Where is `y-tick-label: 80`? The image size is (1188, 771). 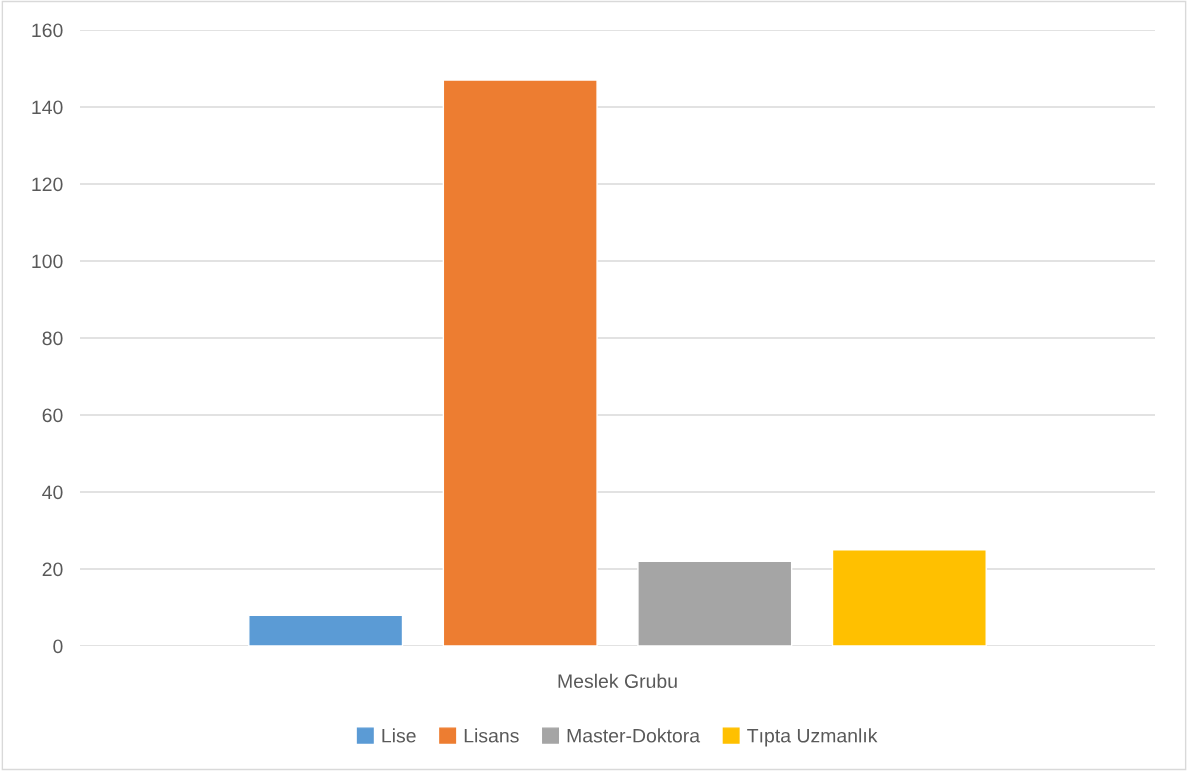
y-tick-label: 80 is located at coordinates (52, 338).